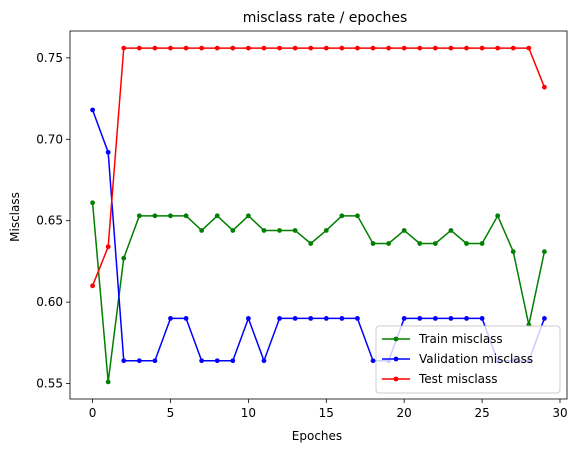  What do you see at coordinates (93, 413) in the screenshot?
I see `x-tick-label: 0` at bounding box center [93, 413].